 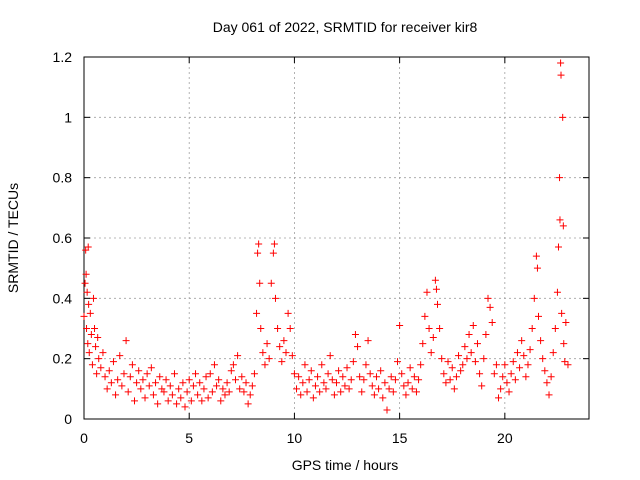 I want to click on y-tick-label: 1, so click(x=68, y=117).